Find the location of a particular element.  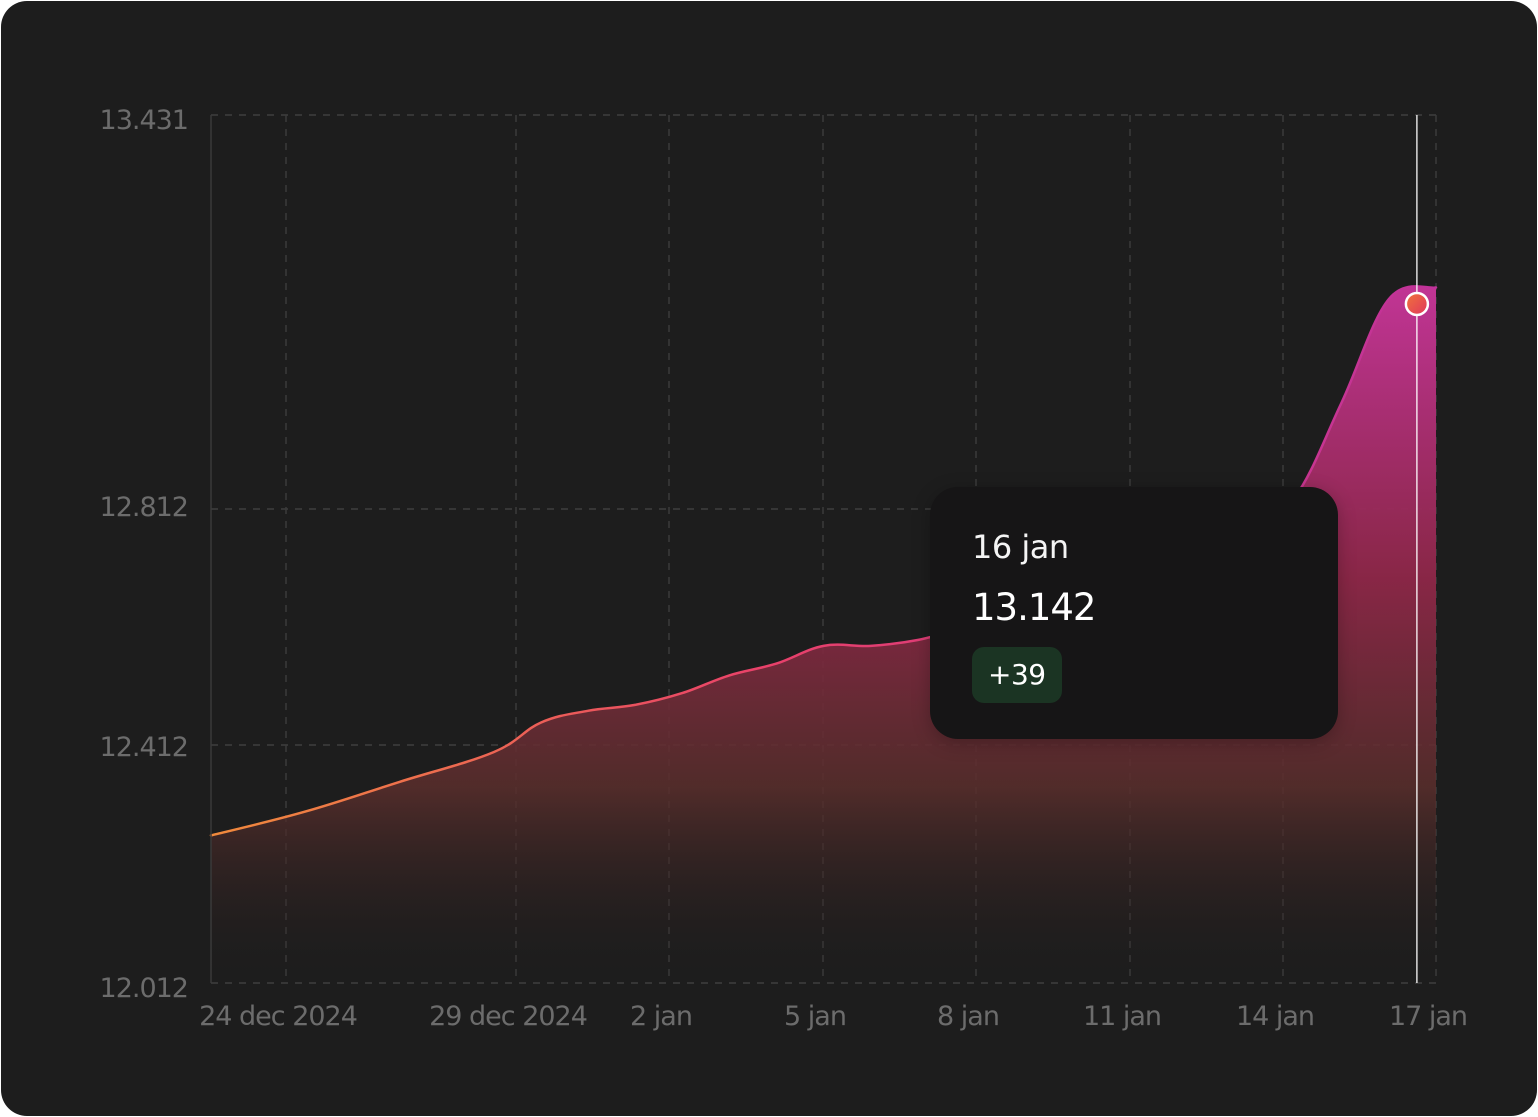

y-tick-label: 12.812 is located at coordinates (144, 507).